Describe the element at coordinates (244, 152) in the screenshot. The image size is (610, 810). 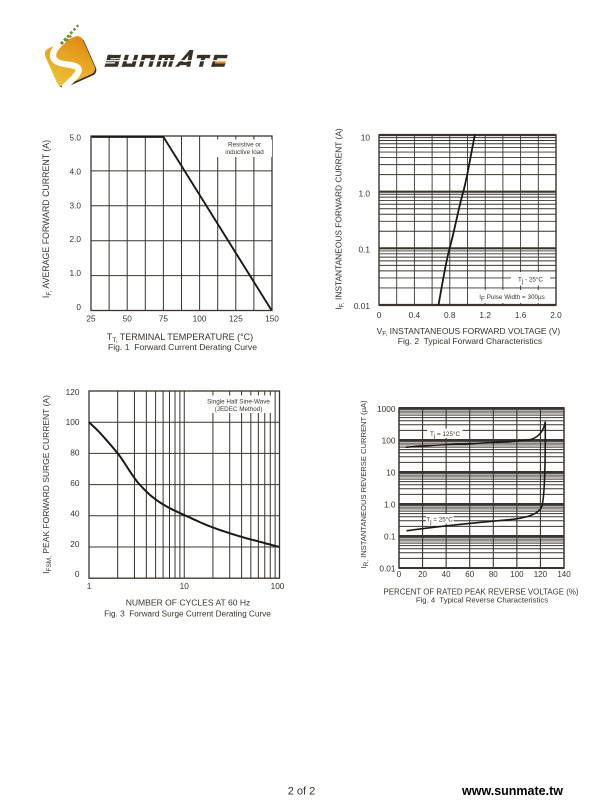
I see `svg-text: inductive load` at that location.